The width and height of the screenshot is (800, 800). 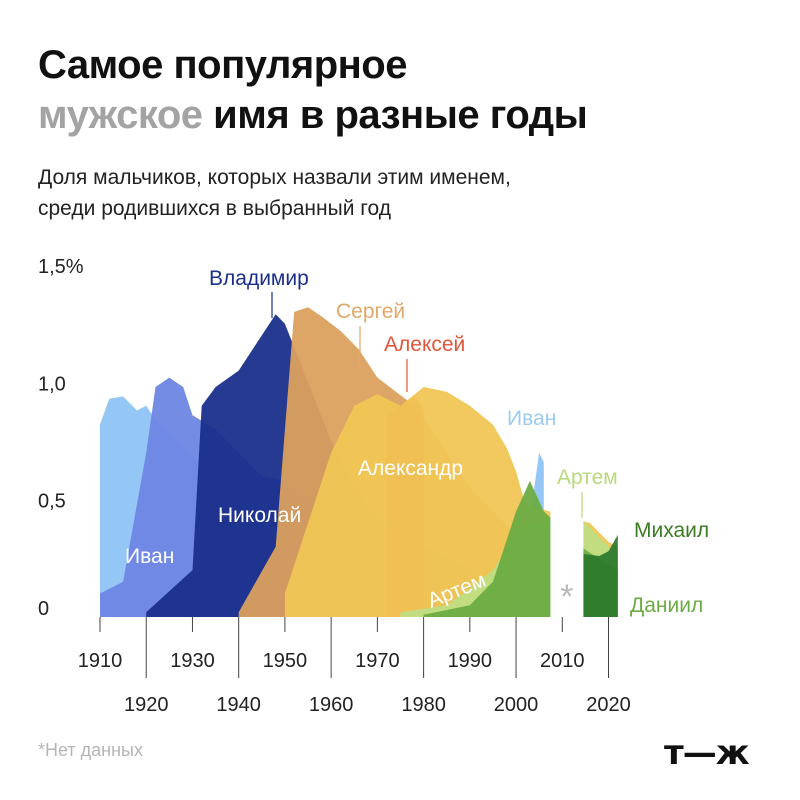 I want to click on series-label-sergei: Сергей, so click(x=370, y=311).